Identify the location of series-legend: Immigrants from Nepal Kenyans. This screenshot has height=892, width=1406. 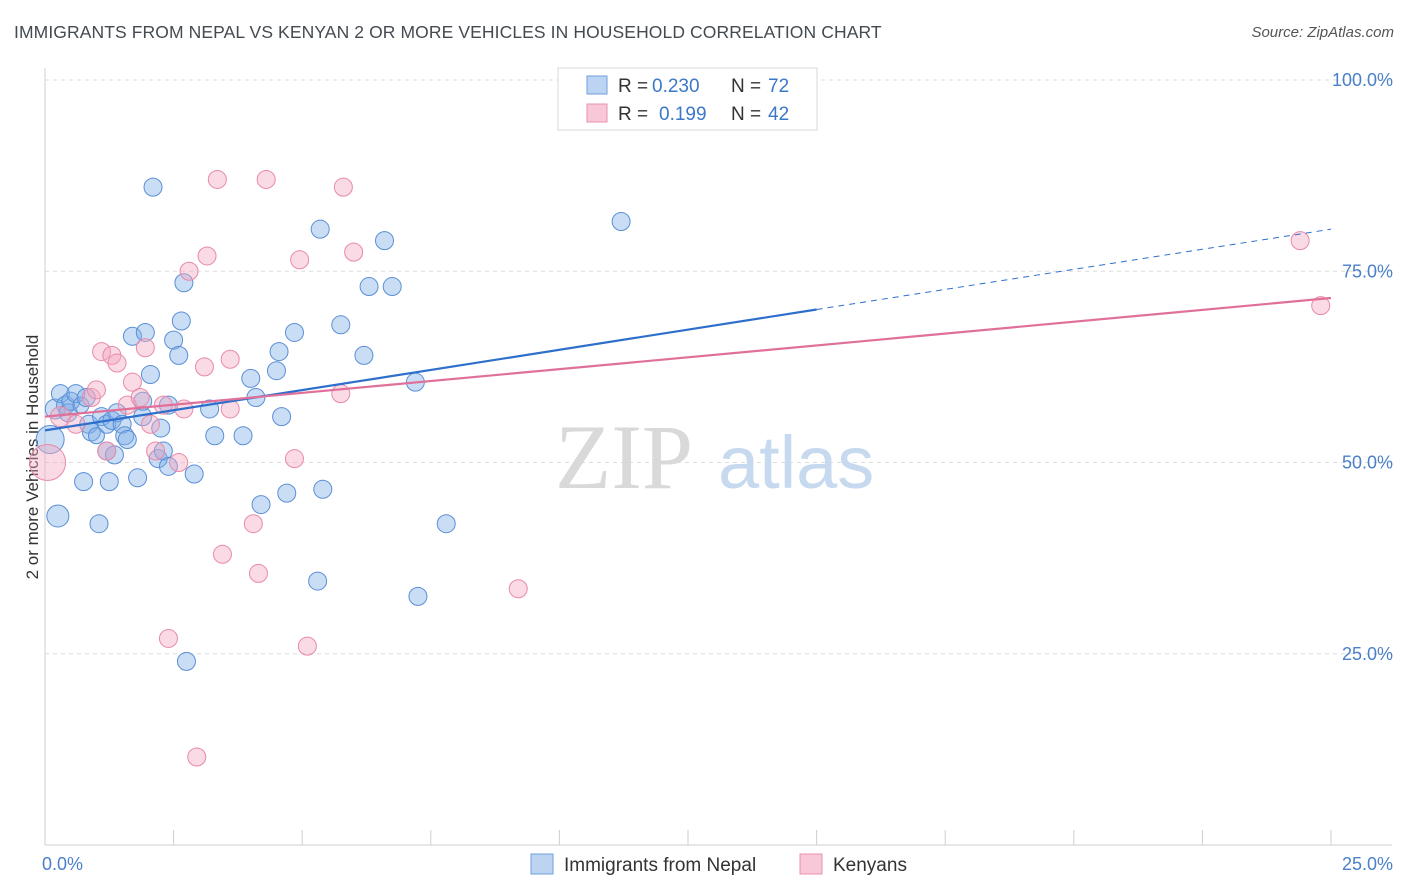
(718, 864).